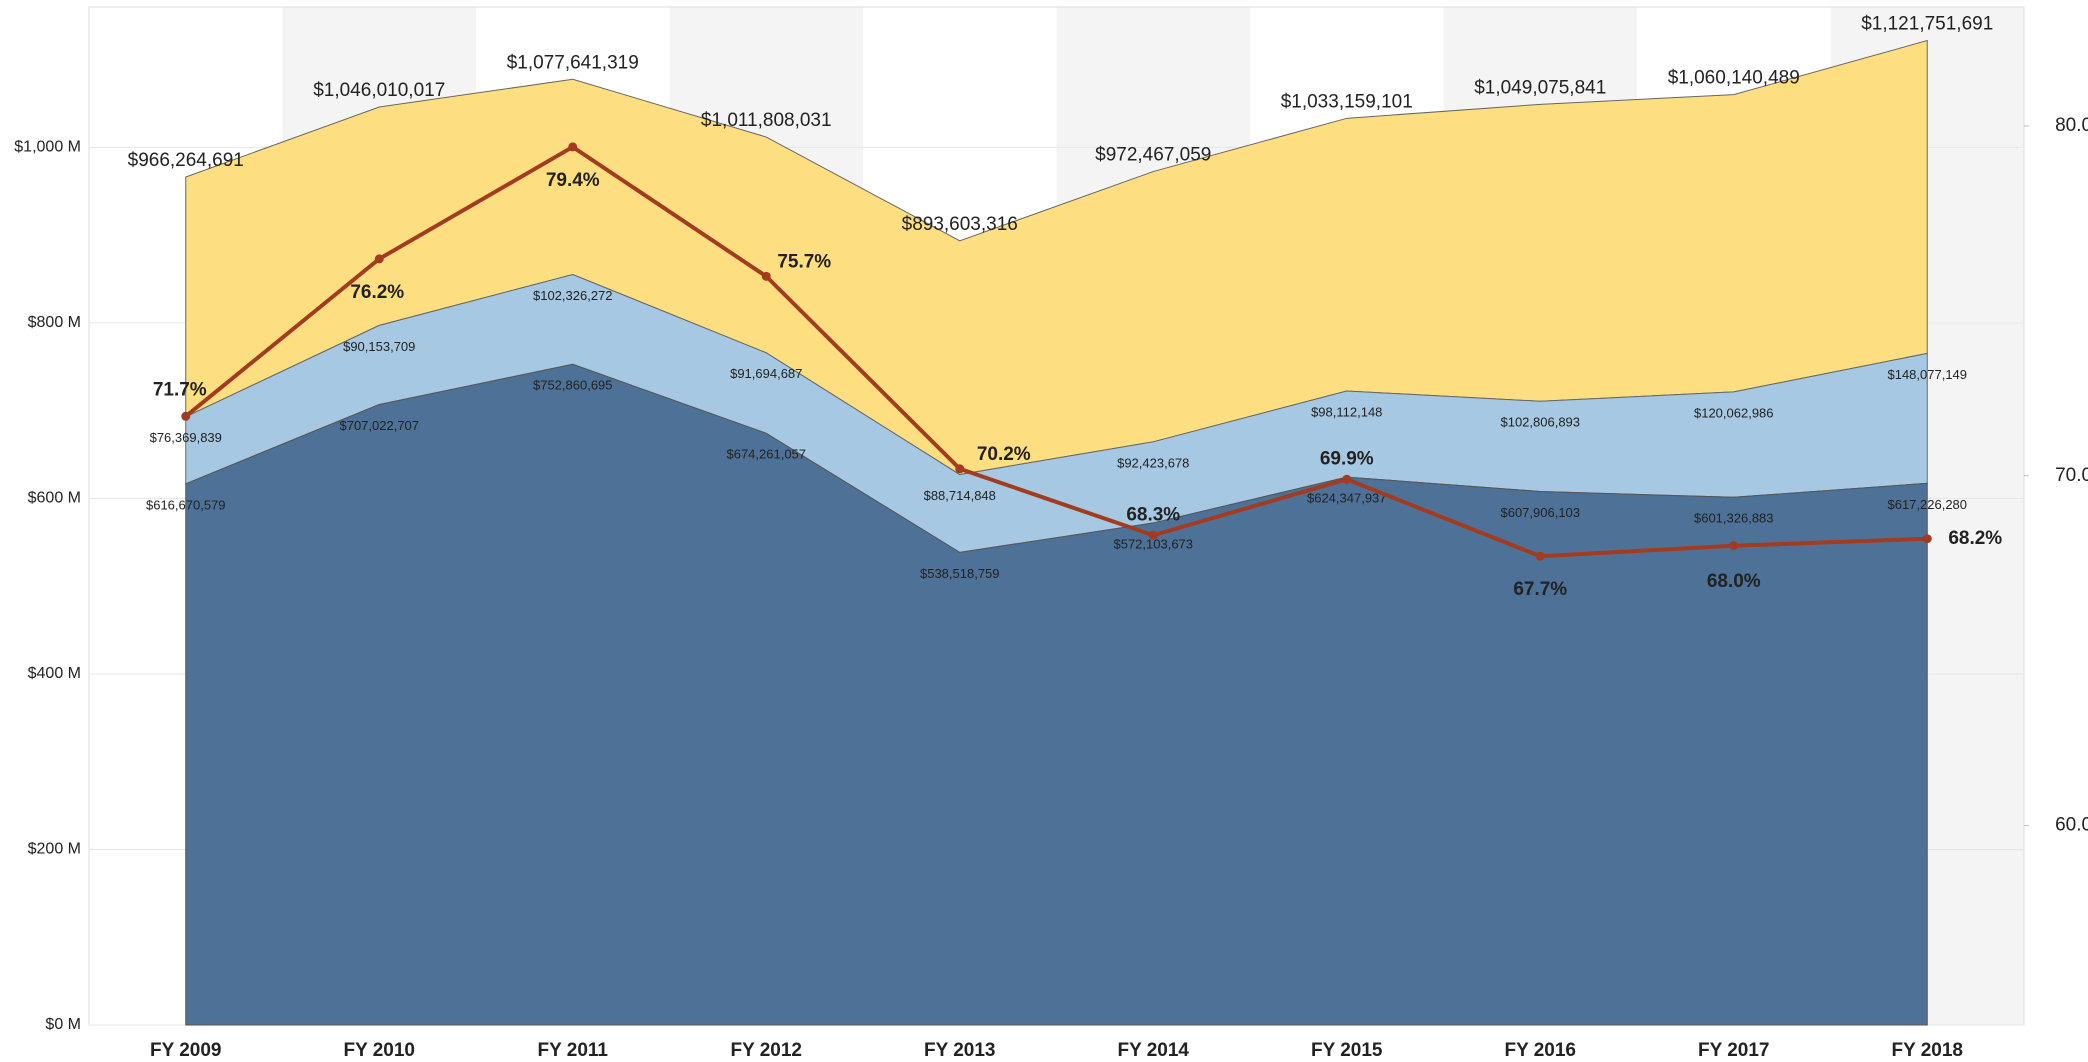 This screenshot has width=2088, height=1062. Describe the element at coordinates (573, 180) in the screenshot. I see `line-label: 79.4%` at that location.